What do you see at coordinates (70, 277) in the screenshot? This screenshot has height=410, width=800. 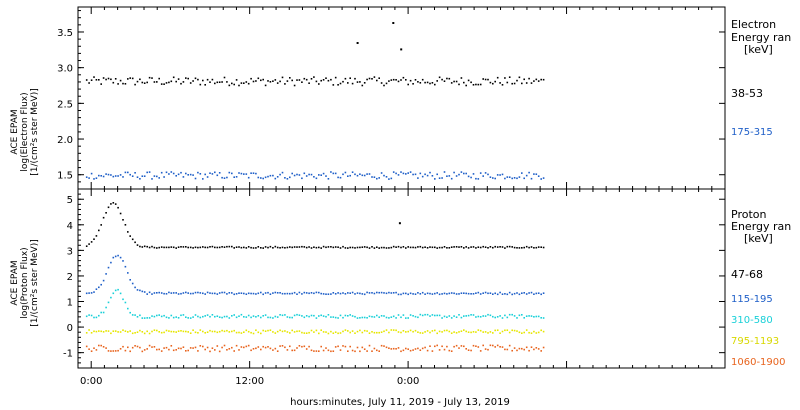 I see `proton-ytick-label: 2` at bounding box center [70, 277].